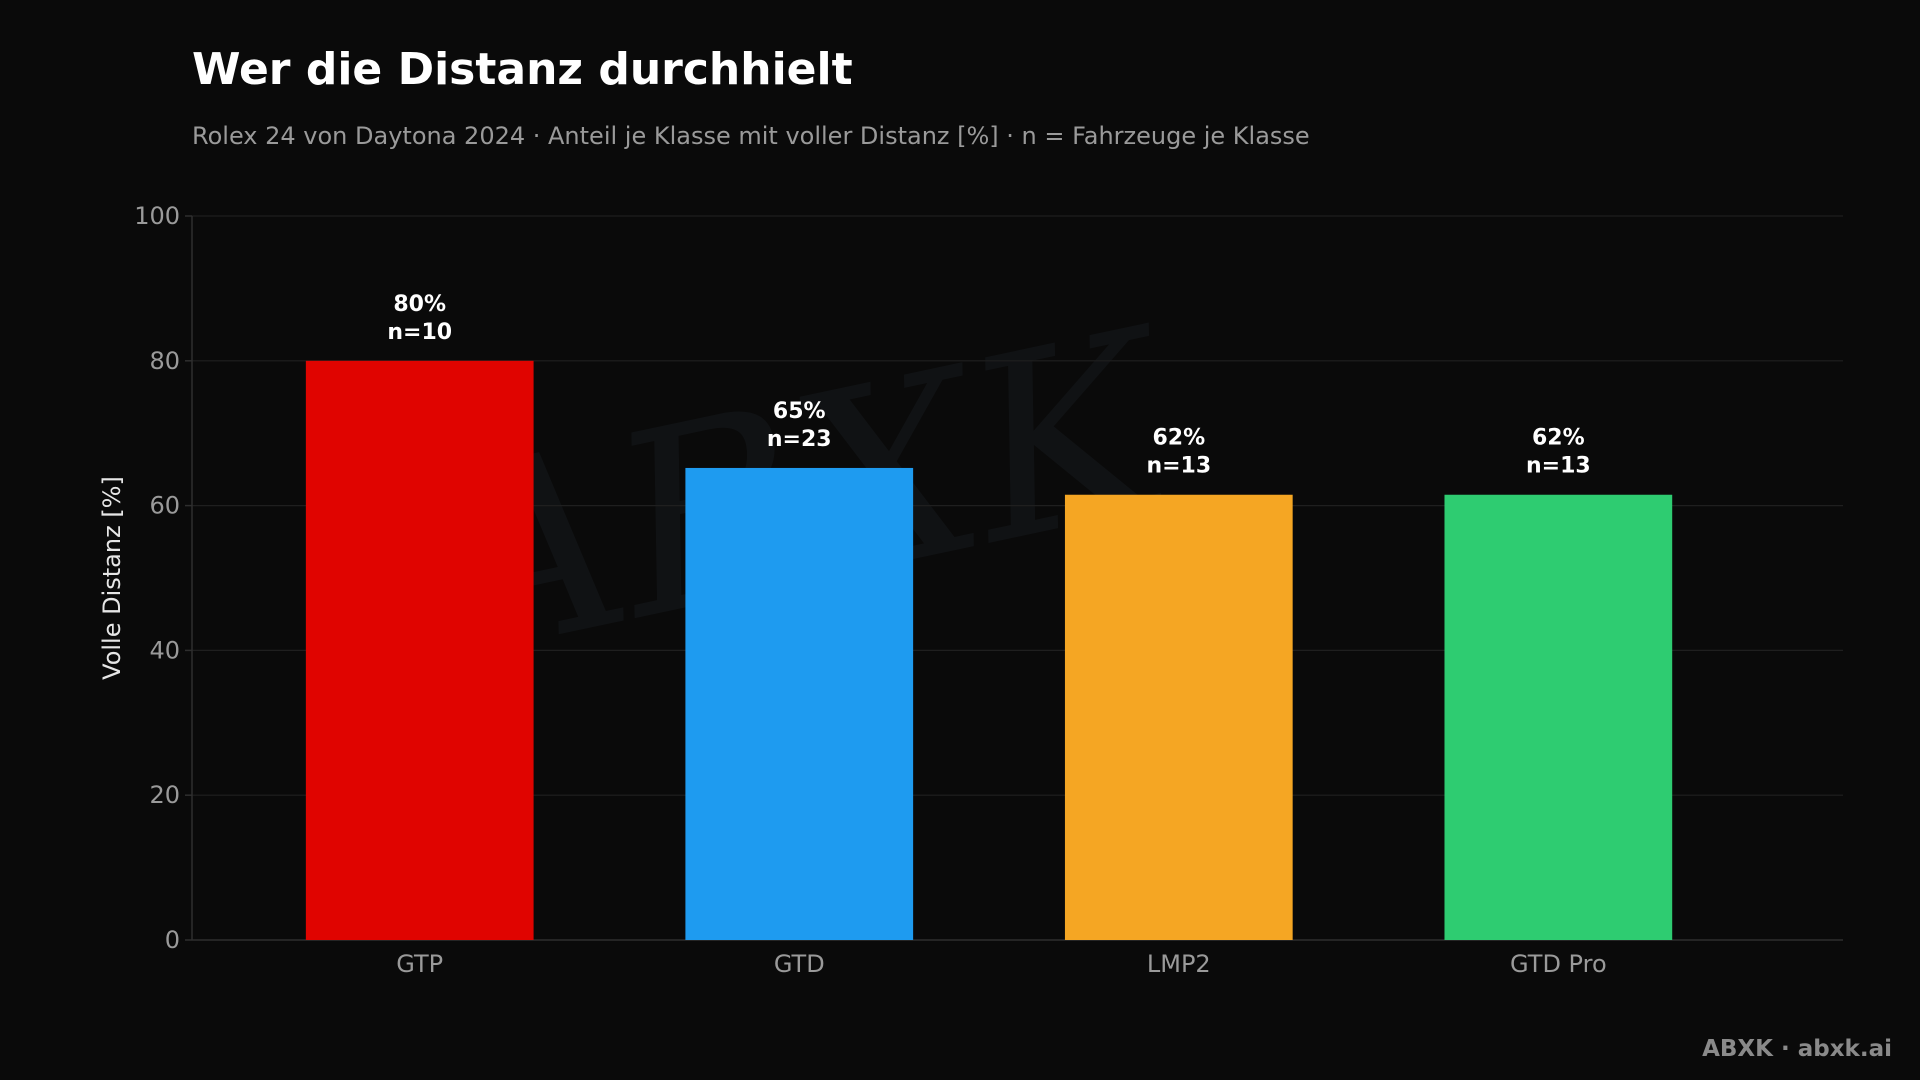 Image resolution: width=1920 pixels, height=1080 pixels. What do you see at coordinates (419, 332) in the screenshot?
I see `bar-n-label: n=10` at bounding box center [419, 332].